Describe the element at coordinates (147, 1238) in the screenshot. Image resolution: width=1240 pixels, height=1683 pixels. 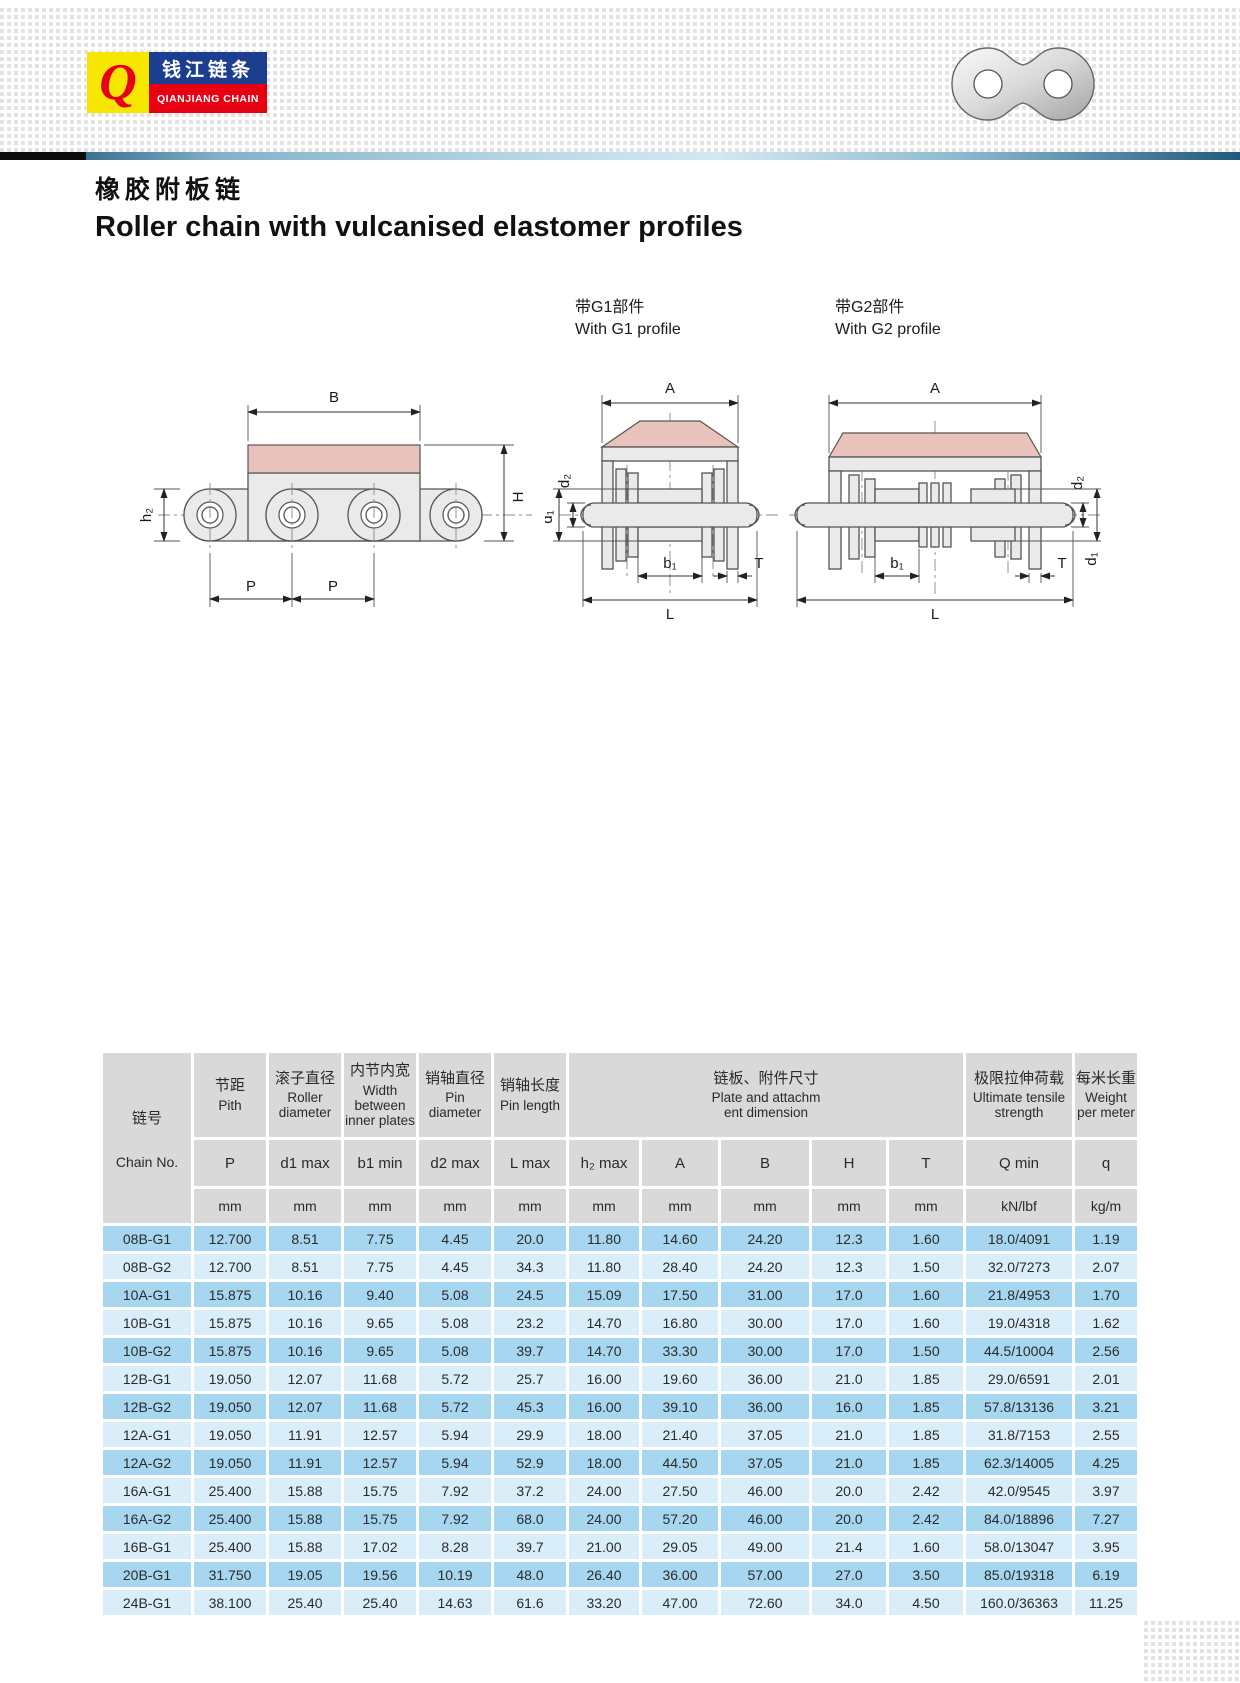
I see `chain-no-cell: 08B-G1` at that location.